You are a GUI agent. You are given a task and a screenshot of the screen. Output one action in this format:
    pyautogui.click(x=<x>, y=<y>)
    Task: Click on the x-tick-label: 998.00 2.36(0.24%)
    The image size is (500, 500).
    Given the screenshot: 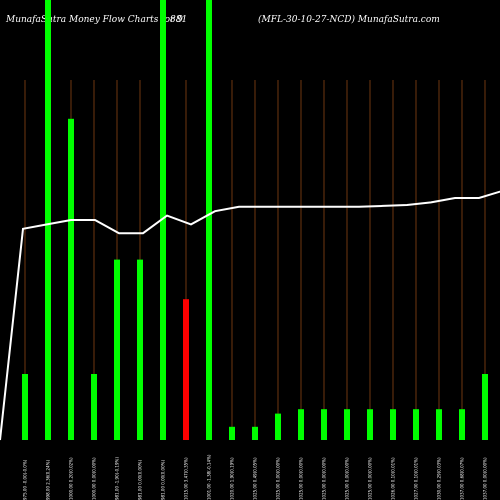 What is the action you would take?
    pyautogui.click(x=48, y=480)
    